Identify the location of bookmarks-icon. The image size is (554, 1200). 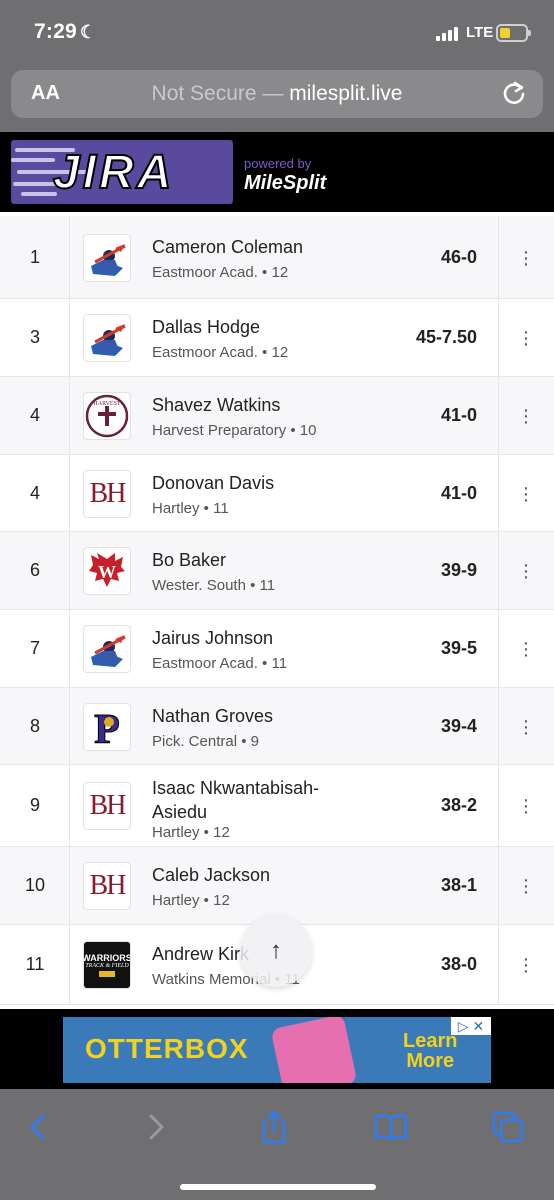
(391, 1127).